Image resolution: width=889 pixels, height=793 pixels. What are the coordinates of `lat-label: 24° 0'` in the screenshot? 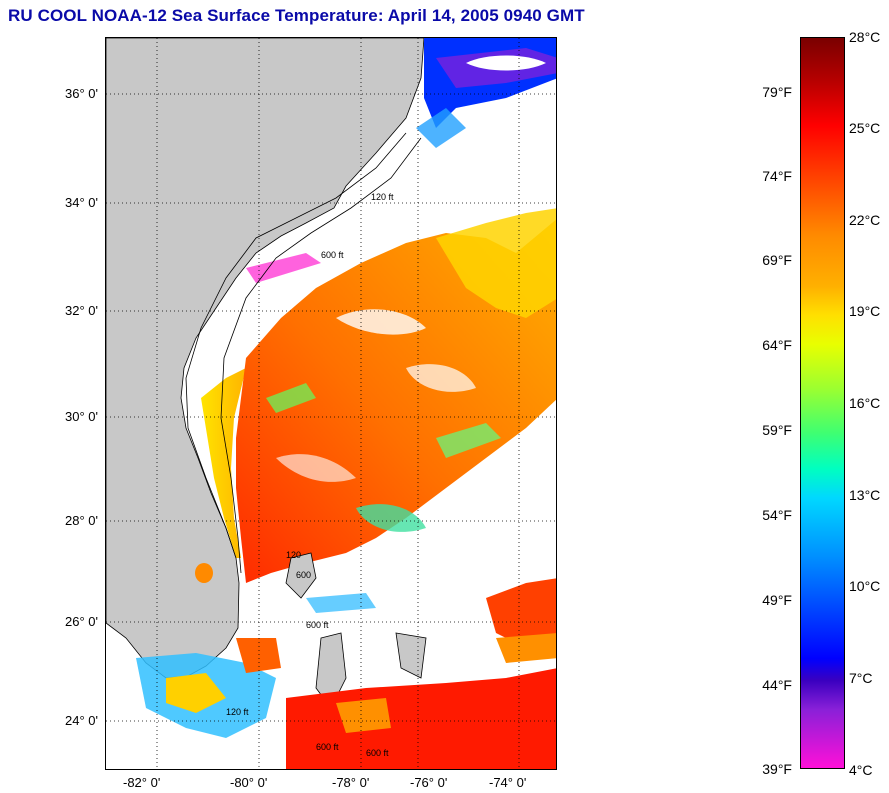 It's located at (81, 720).